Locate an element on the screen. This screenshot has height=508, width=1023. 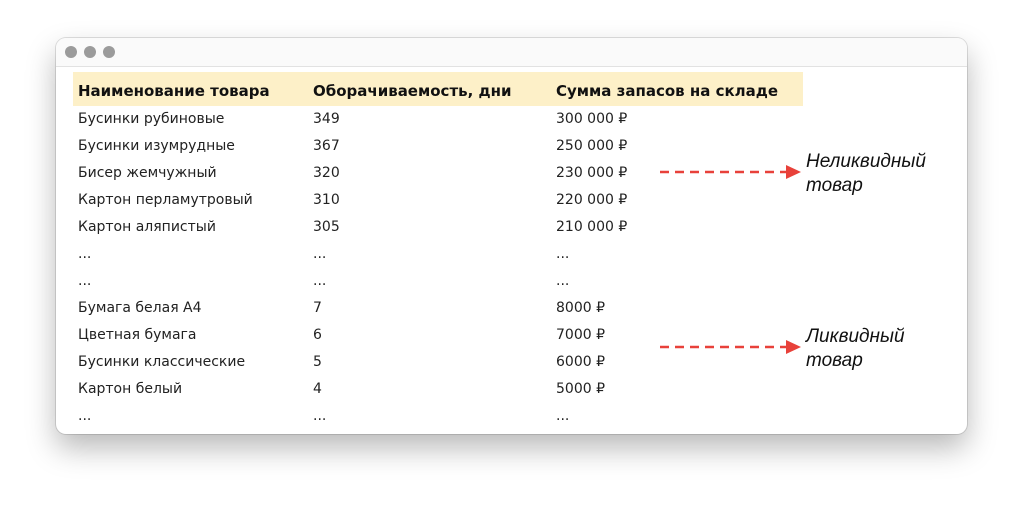
minimize-button is located at coordinates (90, 52).